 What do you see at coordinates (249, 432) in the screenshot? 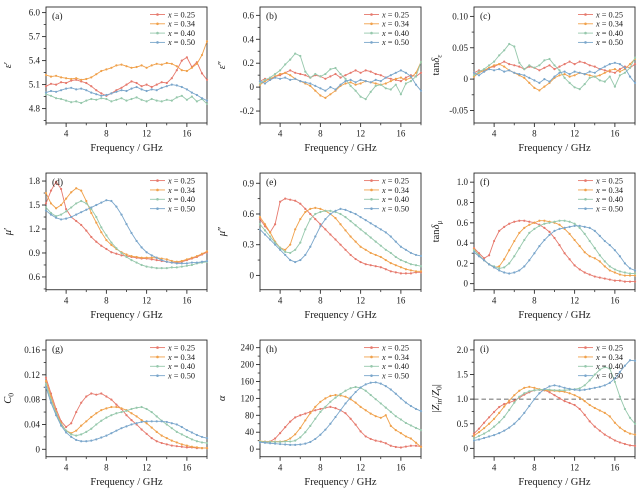
I see `y-tick-label: 40` at bounding box center [249, 432].